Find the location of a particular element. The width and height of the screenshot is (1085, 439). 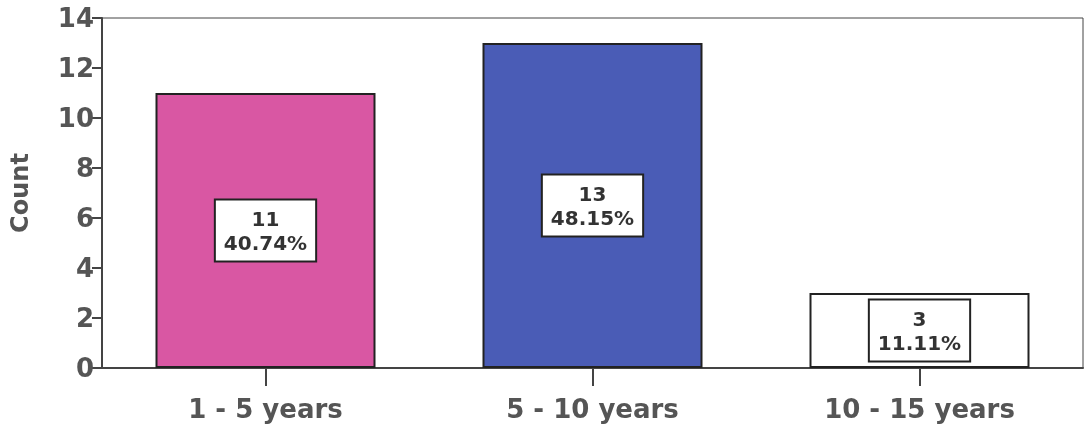

y-tick-label: 8 is located at coordinates (84, 168).